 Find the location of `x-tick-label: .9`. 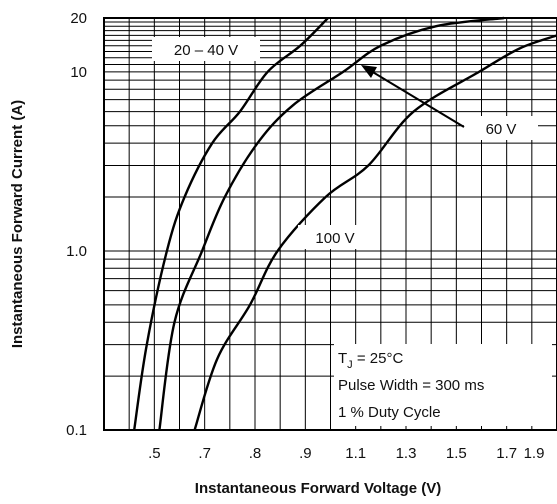

x-tick-label: .9 is located at coordinates (305, 453).